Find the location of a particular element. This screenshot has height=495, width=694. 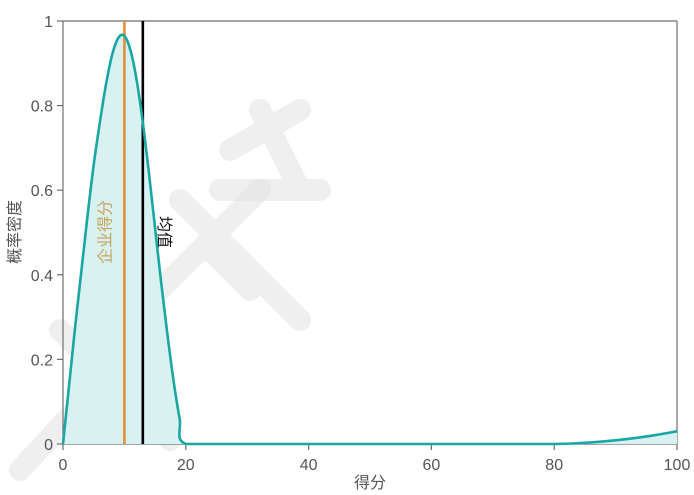

x-tick-label: 80 is located at coordinates (554, 465).